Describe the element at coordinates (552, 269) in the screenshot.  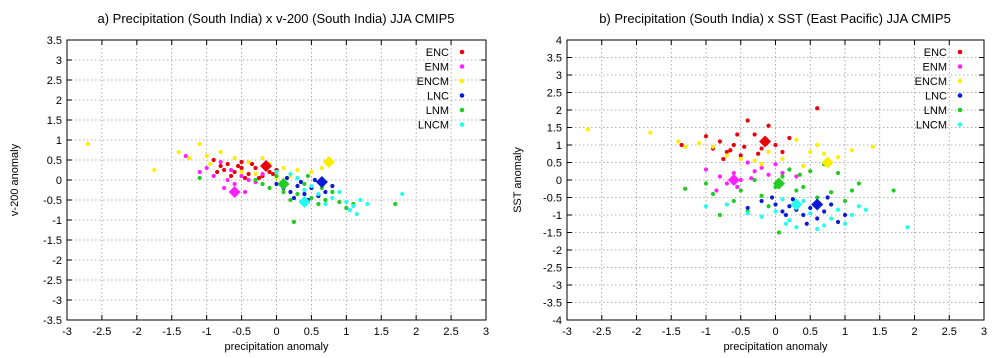
I see `y-tick-label: -2.5` at that location.